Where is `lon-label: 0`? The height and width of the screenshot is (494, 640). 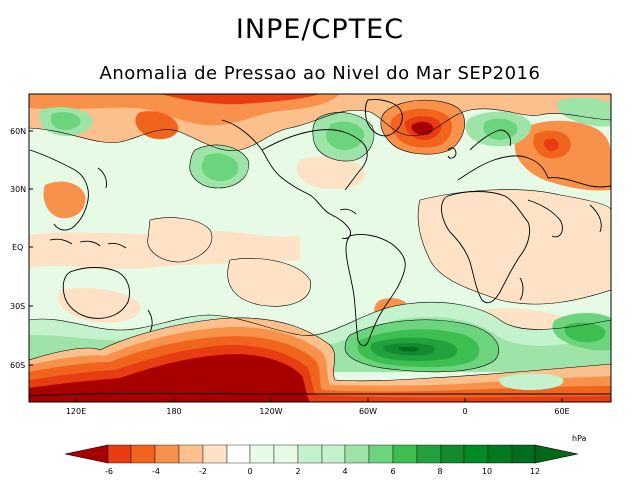 lon-label: 0 is located at coordinates (464, 411).